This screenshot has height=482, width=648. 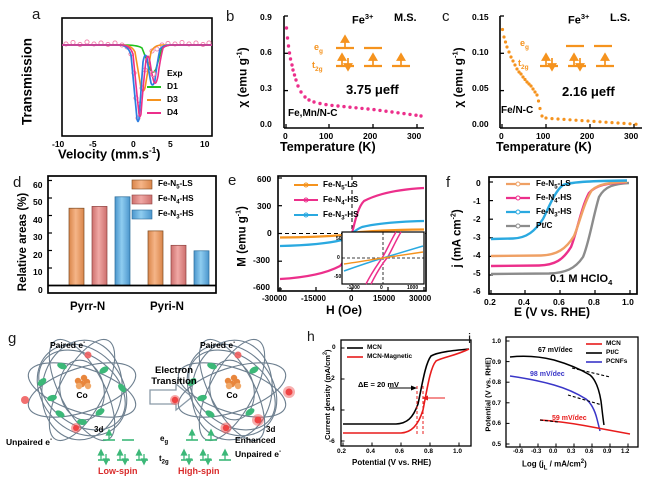 I want to click on panel-d-xtick-0: Pyrr-N, so click(x=88, y=307).